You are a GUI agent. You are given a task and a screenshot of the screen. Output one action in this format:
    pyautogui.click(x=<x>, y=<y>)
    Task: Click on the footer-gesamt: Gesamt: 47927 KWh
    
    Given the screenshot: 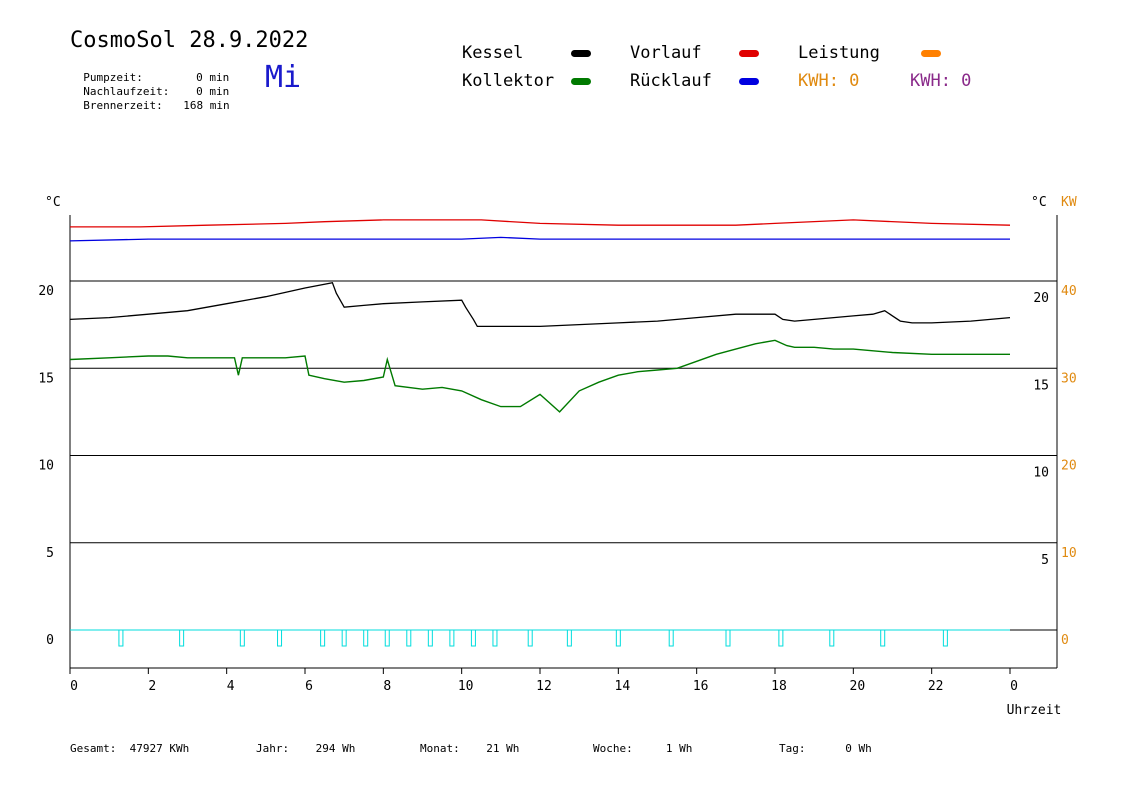 What is the action you would take?
    pyautogui.click(x=130, y=748)
    